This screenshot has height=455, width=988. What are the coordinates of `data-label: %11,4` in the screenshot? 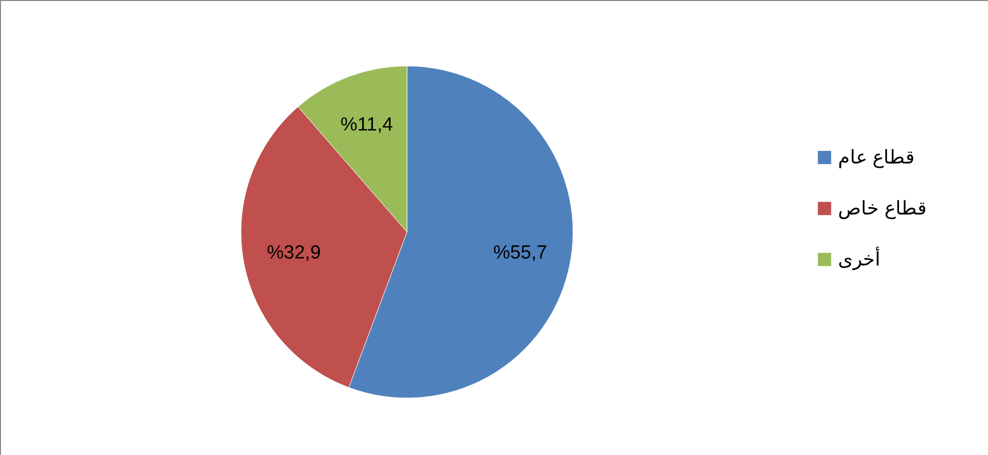 It's located at (367, 125).